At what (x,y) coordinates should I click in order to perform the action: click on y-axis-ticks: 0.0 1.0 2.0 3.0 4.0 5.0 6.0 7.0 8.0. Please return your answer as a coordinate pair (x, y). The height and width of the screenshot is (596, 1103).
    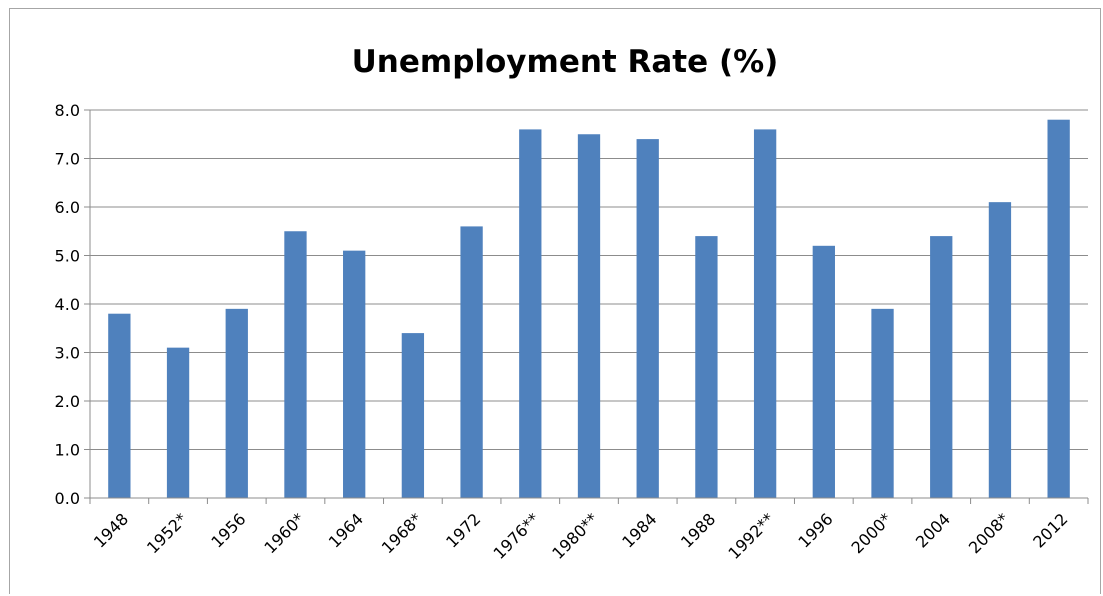
    Looking at the image, I should click on (67, 304).